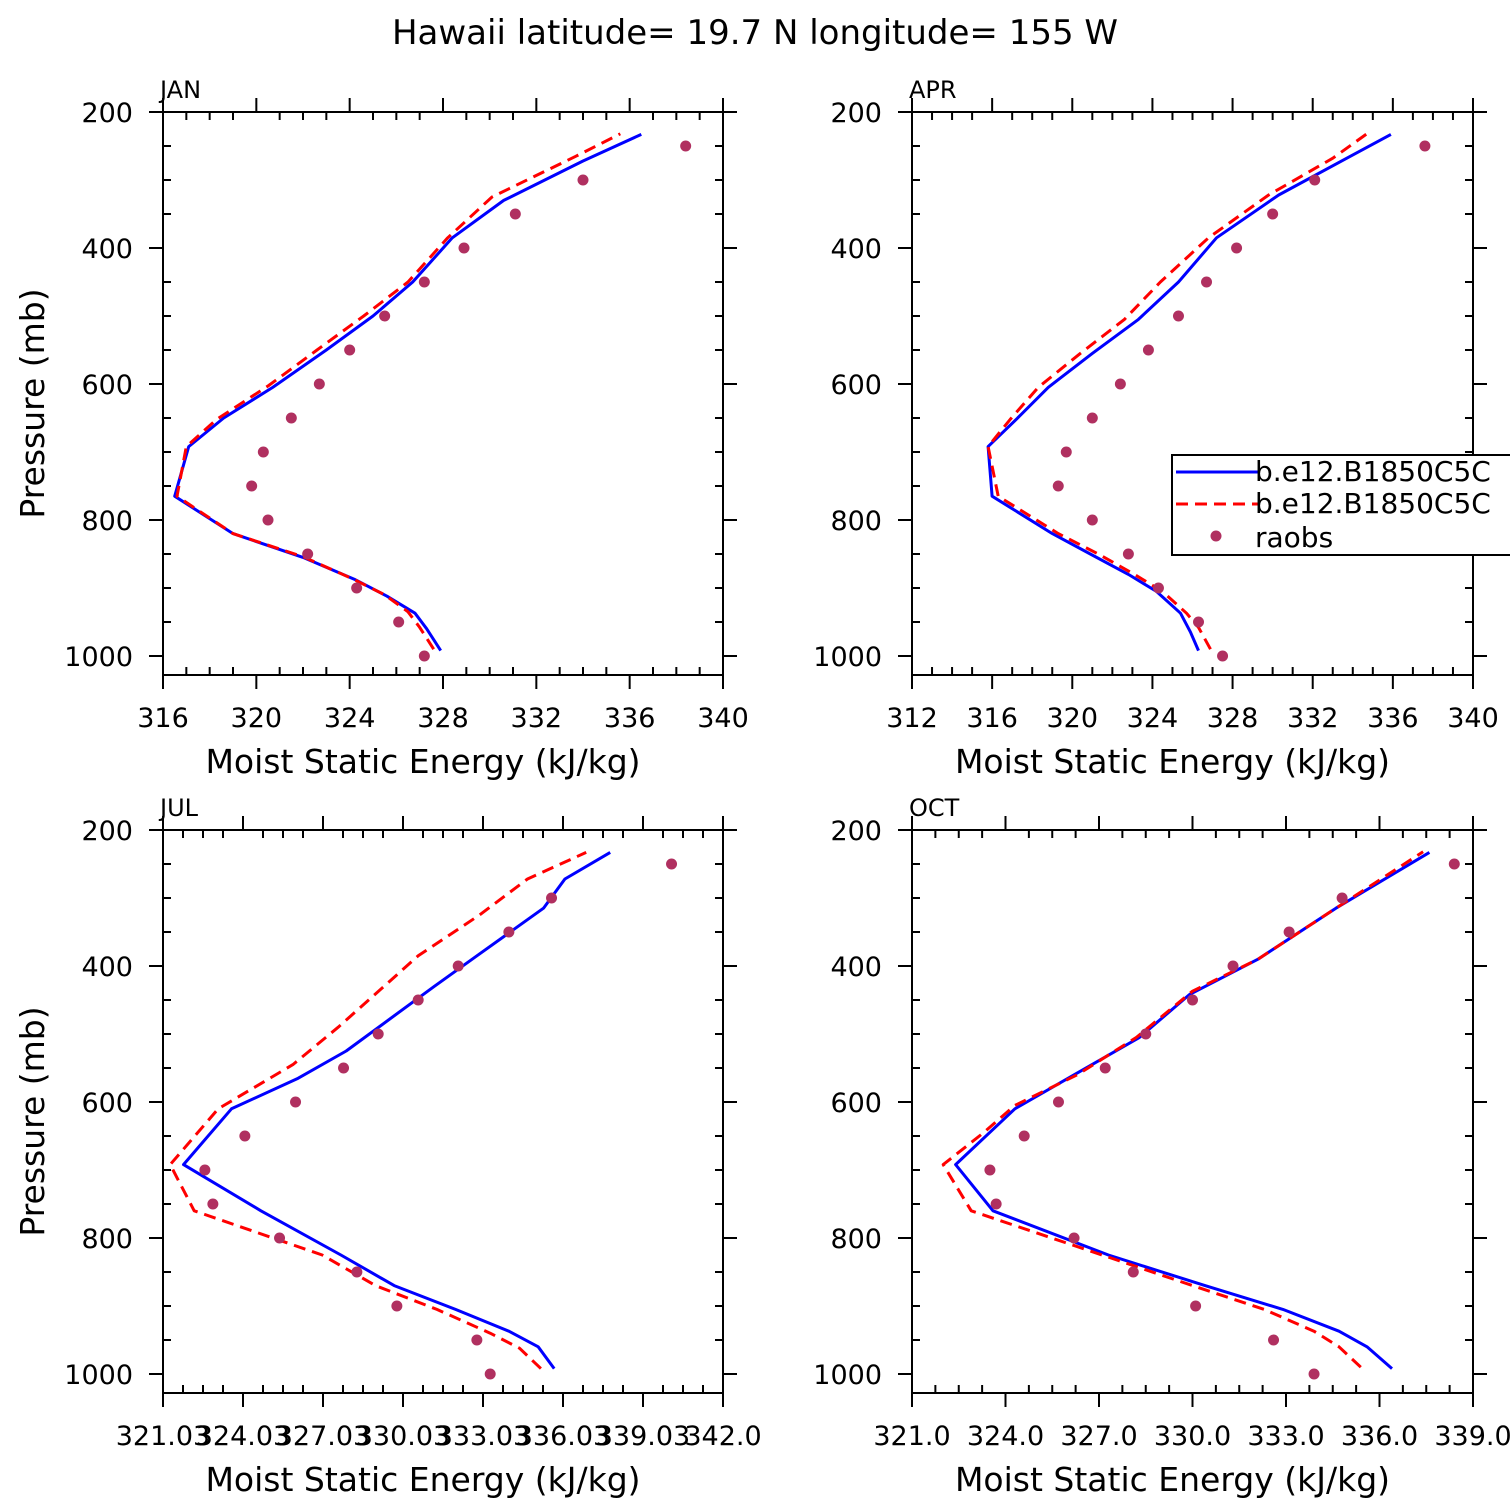  I want to click on panel-label: APR, so click(933, 90).